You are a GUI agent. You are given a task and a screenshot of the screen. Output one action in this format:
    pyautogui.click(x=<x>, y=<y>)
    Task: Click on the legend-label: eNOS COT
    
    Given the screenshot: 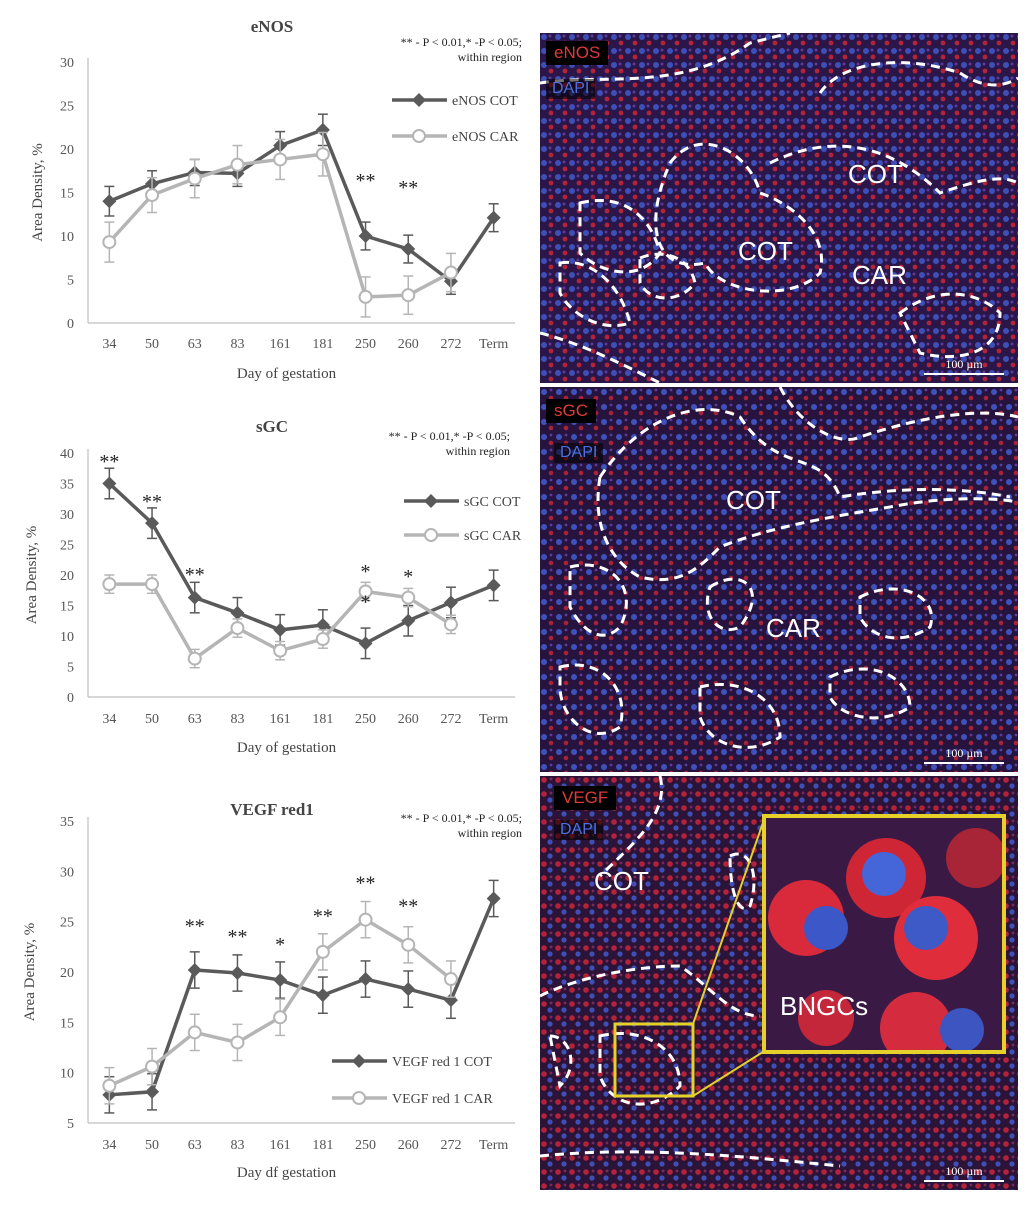 What is the action you would take?
    pyautogui.click(x=485, y=101)
    